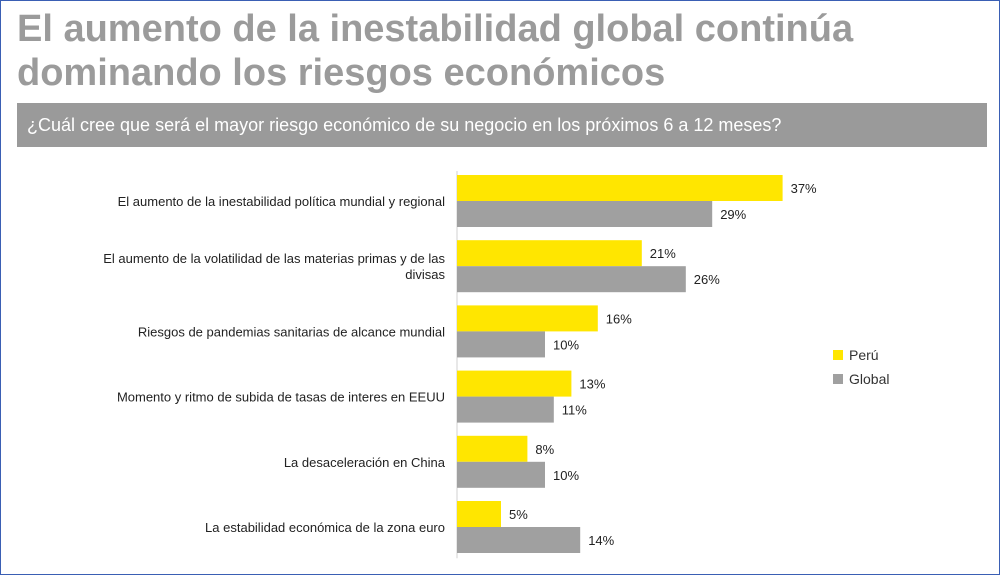 The width and height of the screenshot is (1000, 576). I want to click on data-label-peru: 13%, so click(592, 384).